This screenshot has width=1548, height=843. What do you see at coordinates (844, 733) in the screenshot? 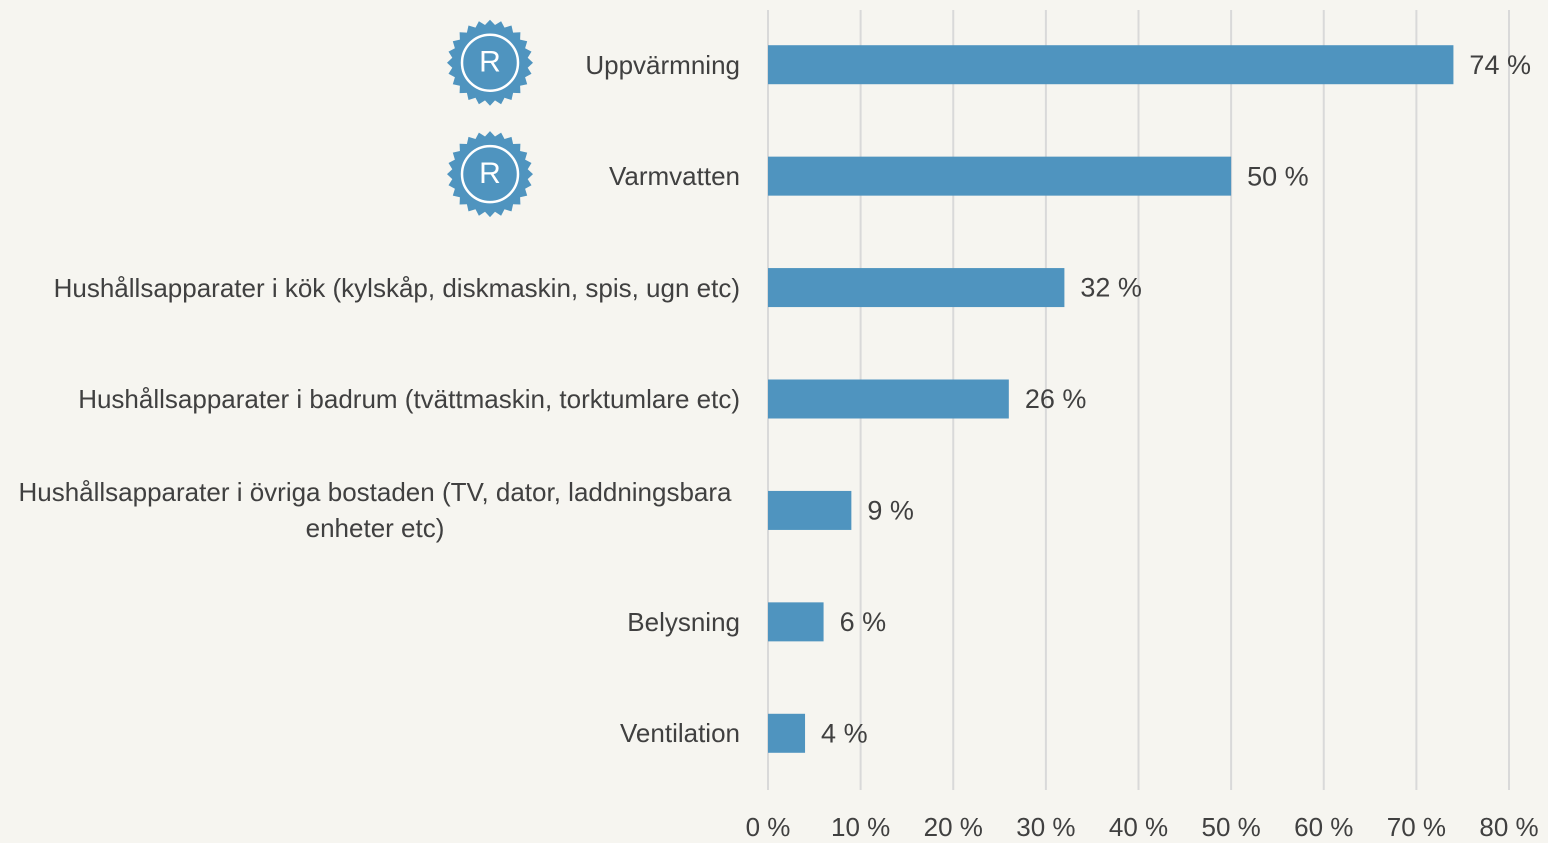
I see `value-label: 4 %` at bounding box center [844, 733].